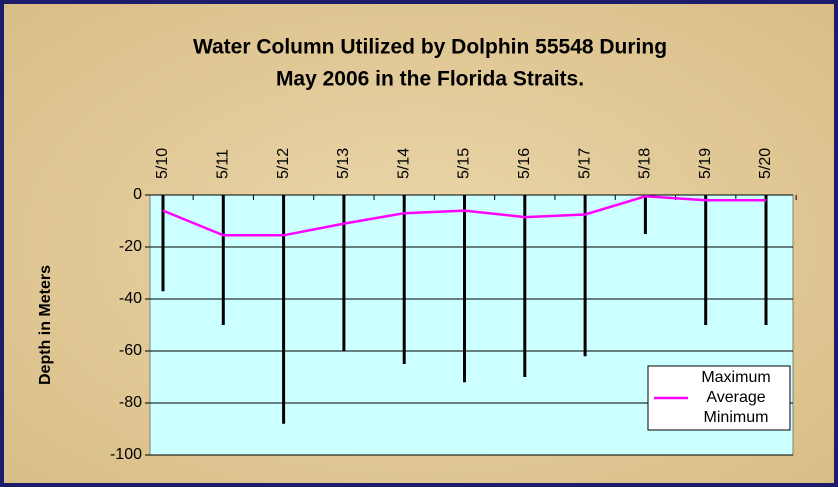 The image size is (838, 487). I want to click on x-tick-label: 5/16, so click(524, 163).